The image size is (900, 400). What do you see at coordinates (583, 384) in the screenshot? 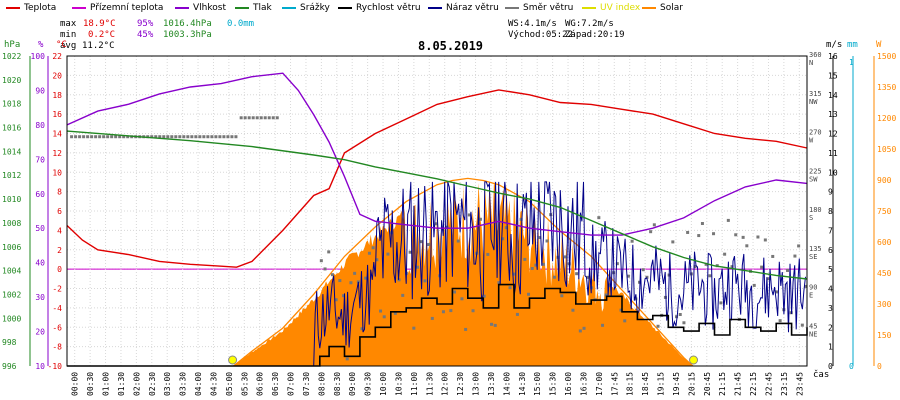
I see `tick-label-time: 16:30` at bounding box center [583, 384].